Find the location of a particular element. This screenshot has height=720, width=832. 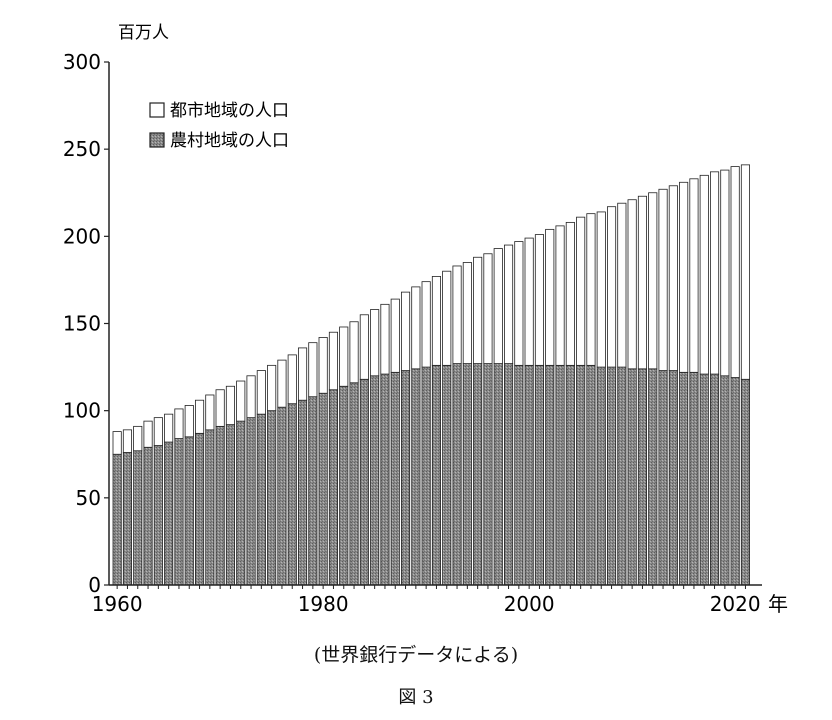

x-tick-label: 2020 is located at coordinates (735, 604).